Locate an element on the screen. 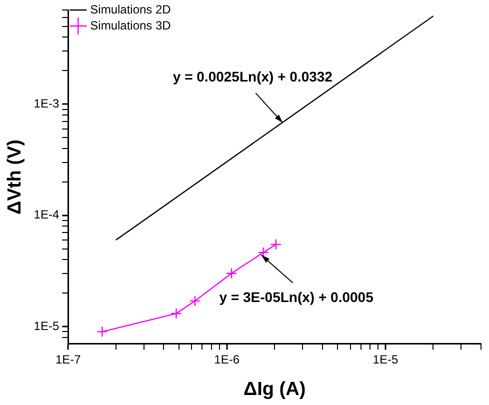 Image resolution: width=489 pixels, height=405 pixels. annotation: y = 0.0025Ln(x) + 0.0332 is located at coordinates (252, 76).